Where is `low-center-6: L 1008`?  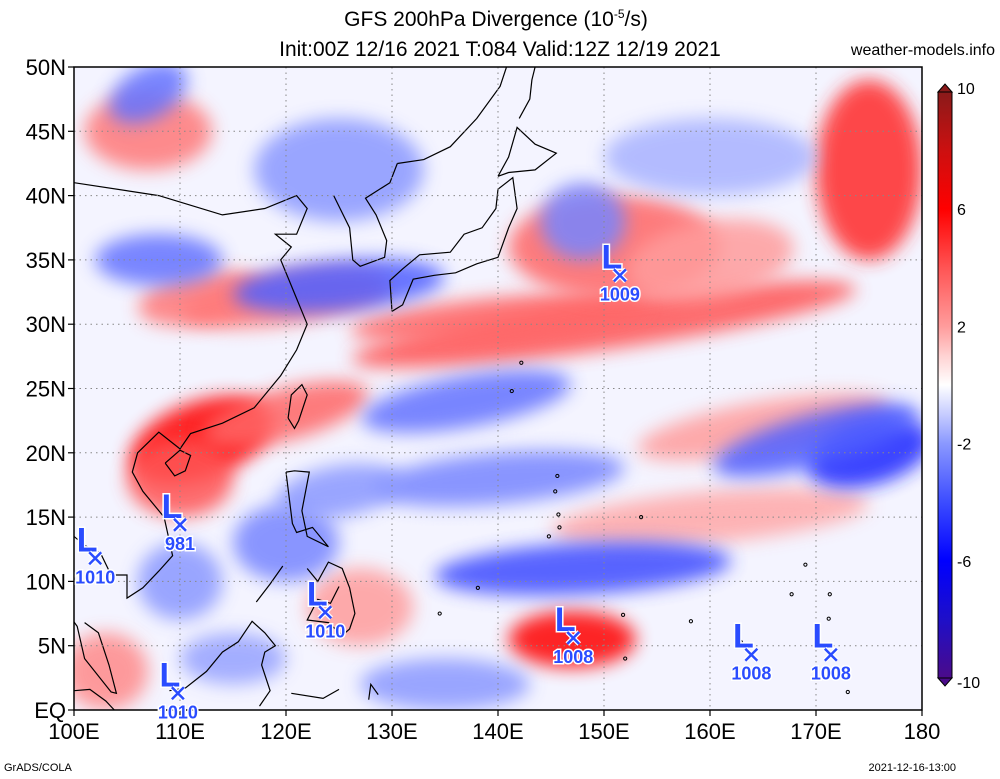
low-center-6: L 1008 is located at coordinates (830, 650).